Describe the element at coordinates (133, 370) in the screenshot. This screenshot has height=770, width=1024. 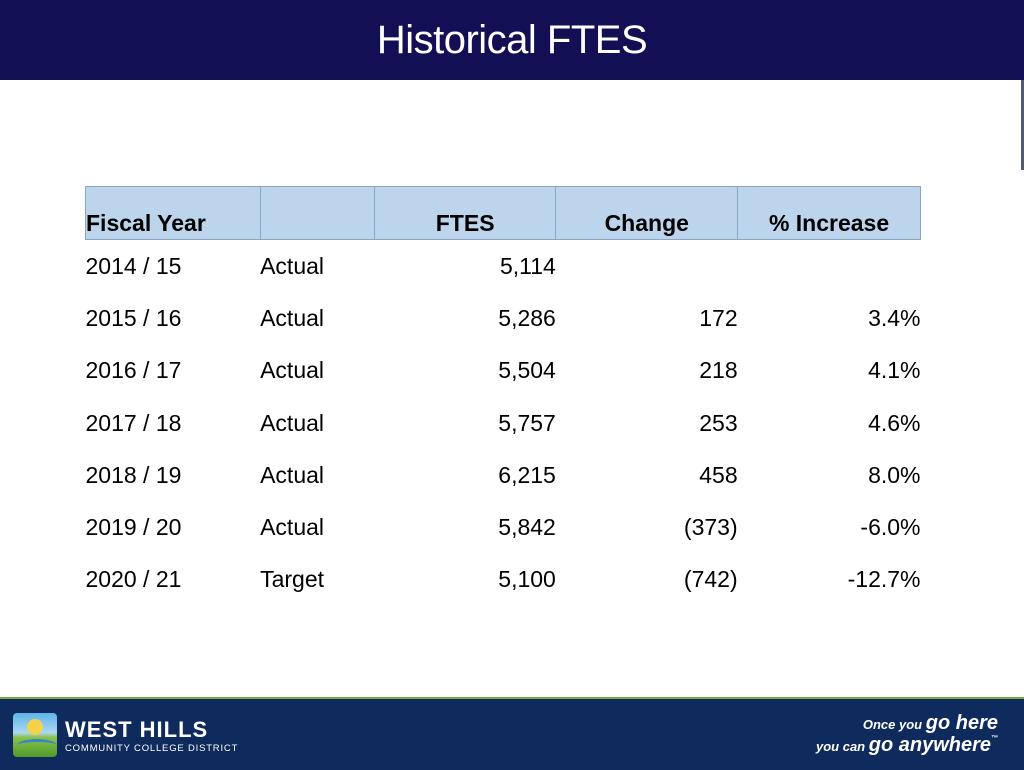
I see `cell-year: 2016 / 17` at that location.